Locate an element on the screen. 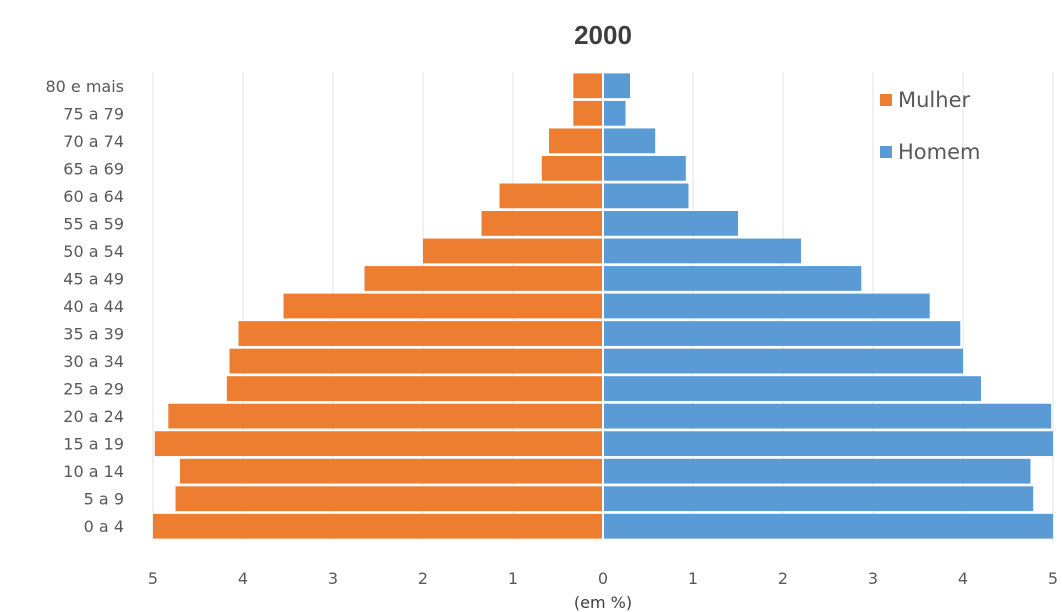 The width and height of the screenshot is (1062, 612). category-label: 70 a 74 is located at coordinates (93, 141).